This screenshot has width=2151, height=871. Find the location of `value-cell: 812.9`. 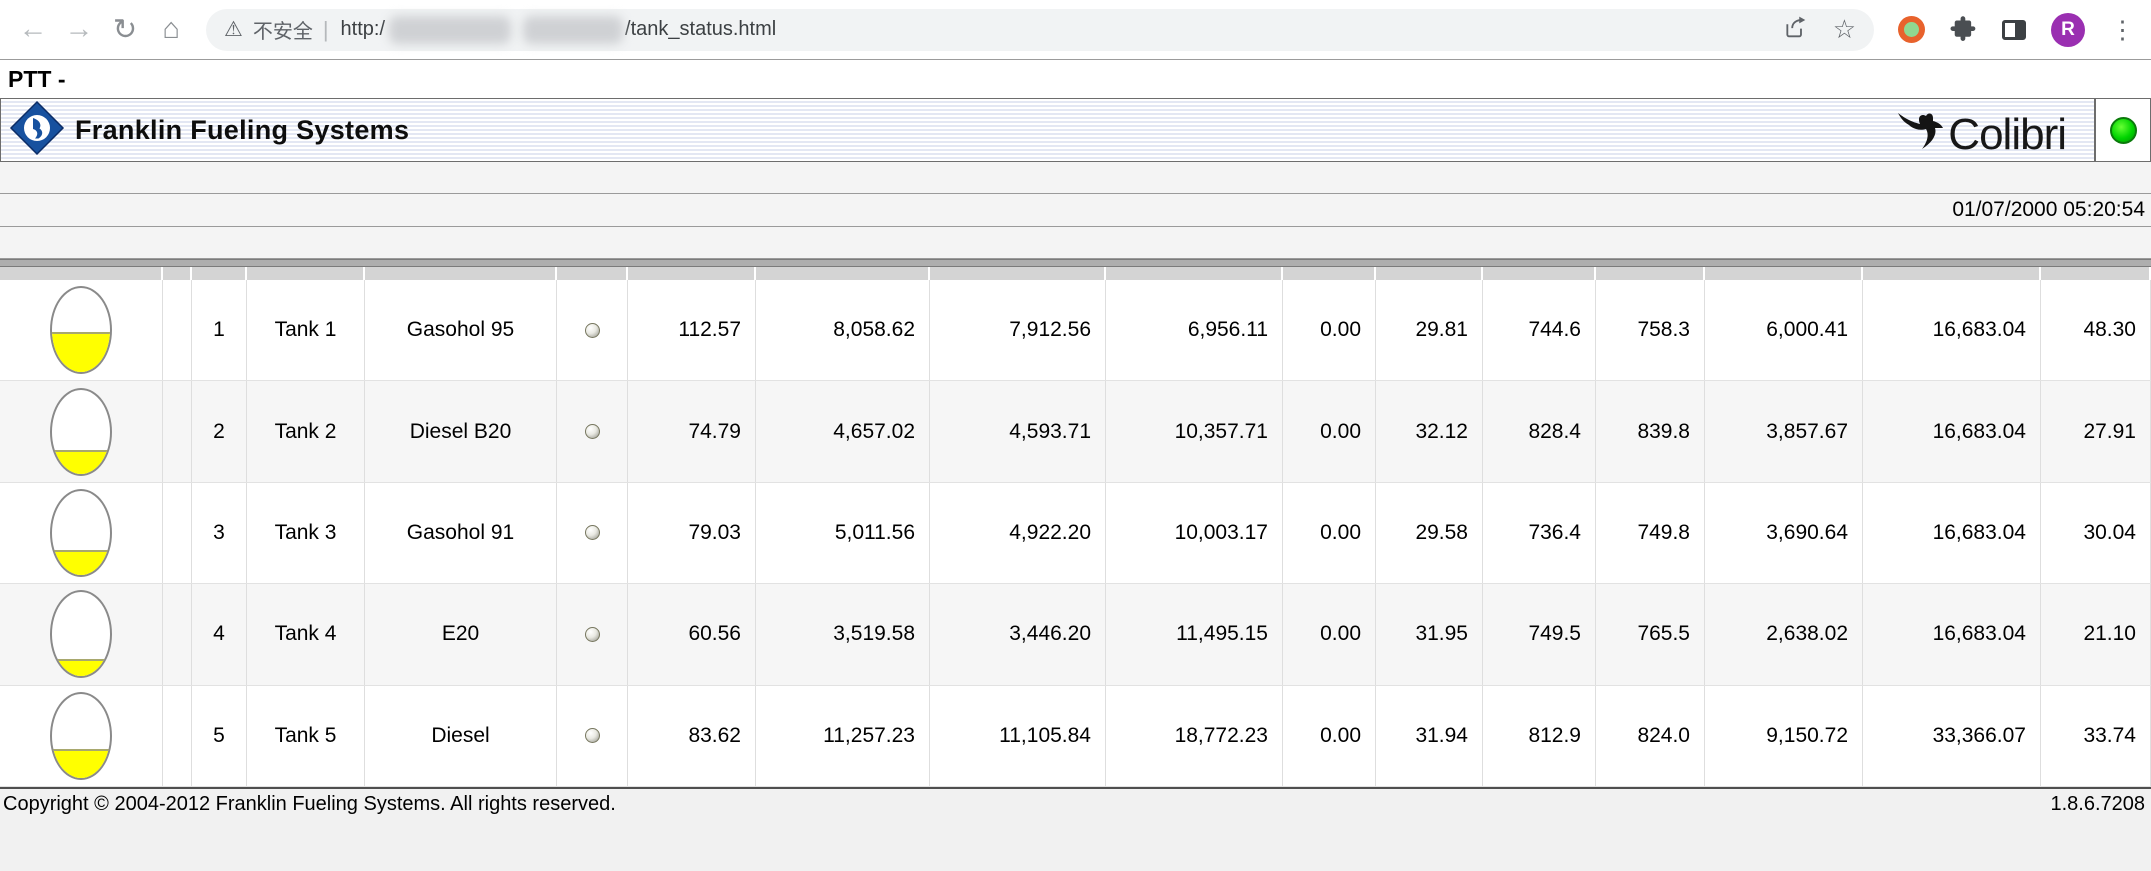

value-cell: 812.9 is located at coordinates (1539, 735).